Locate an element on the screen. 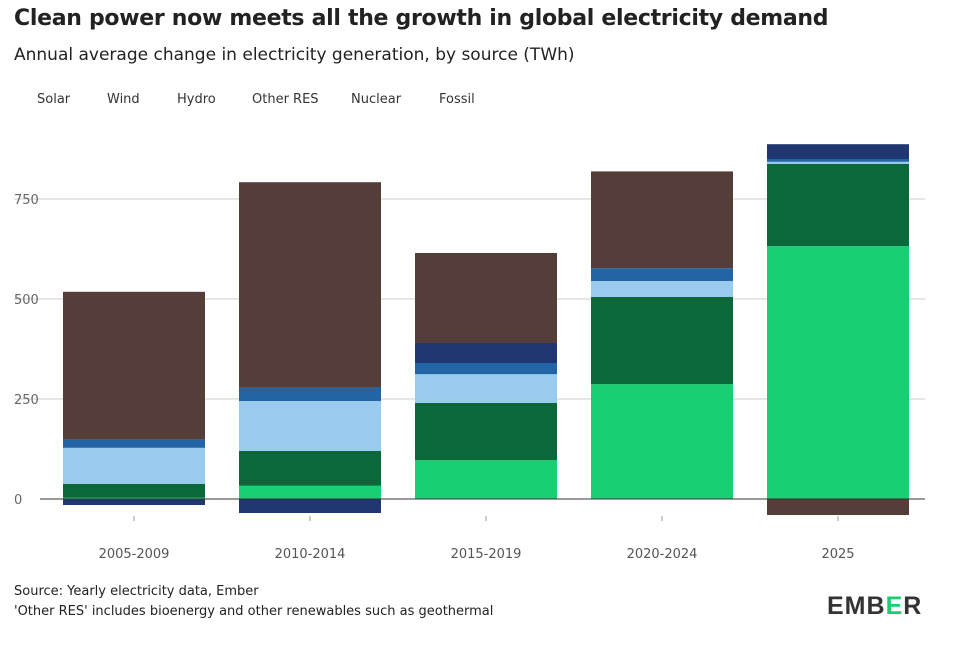 The width and height of the screenshot is (960, 649). legend-item: Nuclear is located at coordinates (376, 99).